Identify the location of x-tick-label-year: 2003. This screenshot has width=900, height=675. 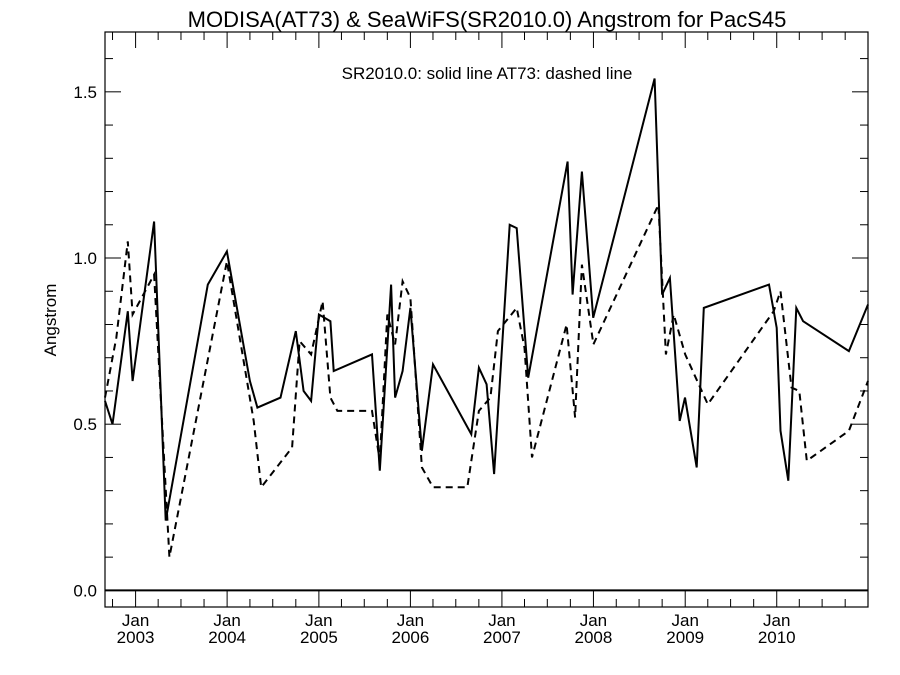
(136, 637).